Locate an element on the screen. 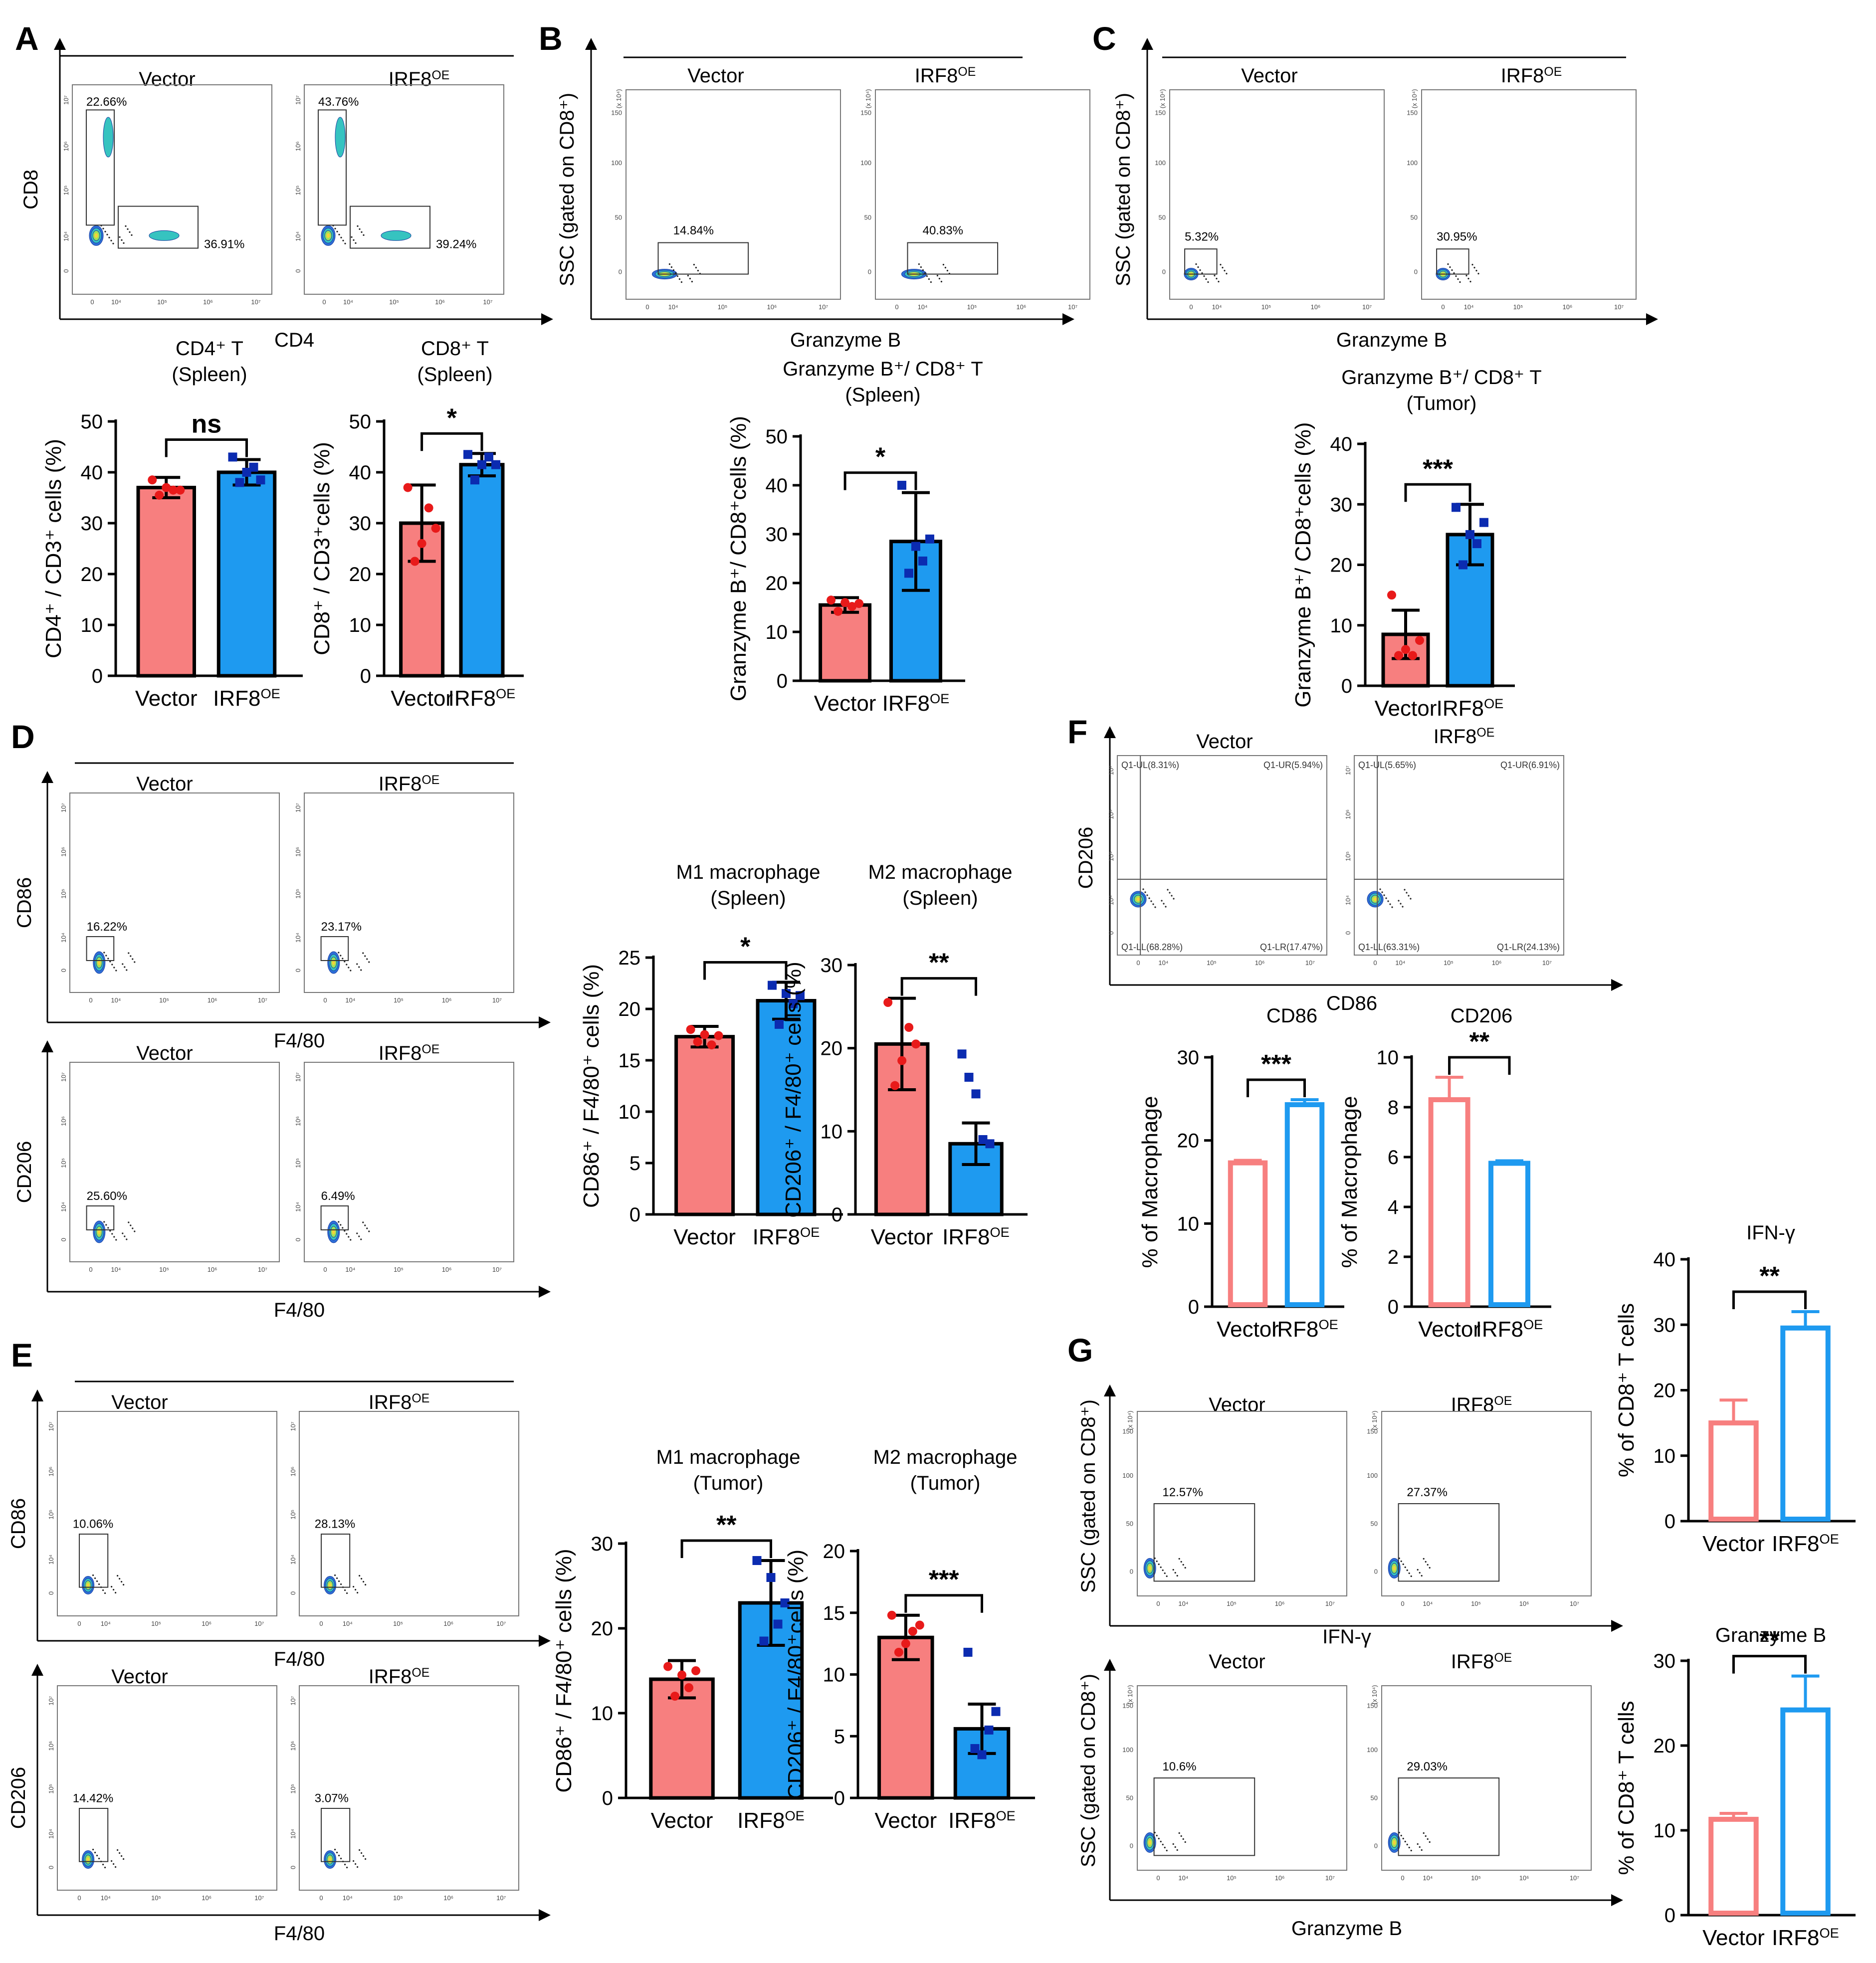 The height and width of the screenshot is (1963, 1876). gate-percentage: 28.13% is located at coordinates (335, 1524).